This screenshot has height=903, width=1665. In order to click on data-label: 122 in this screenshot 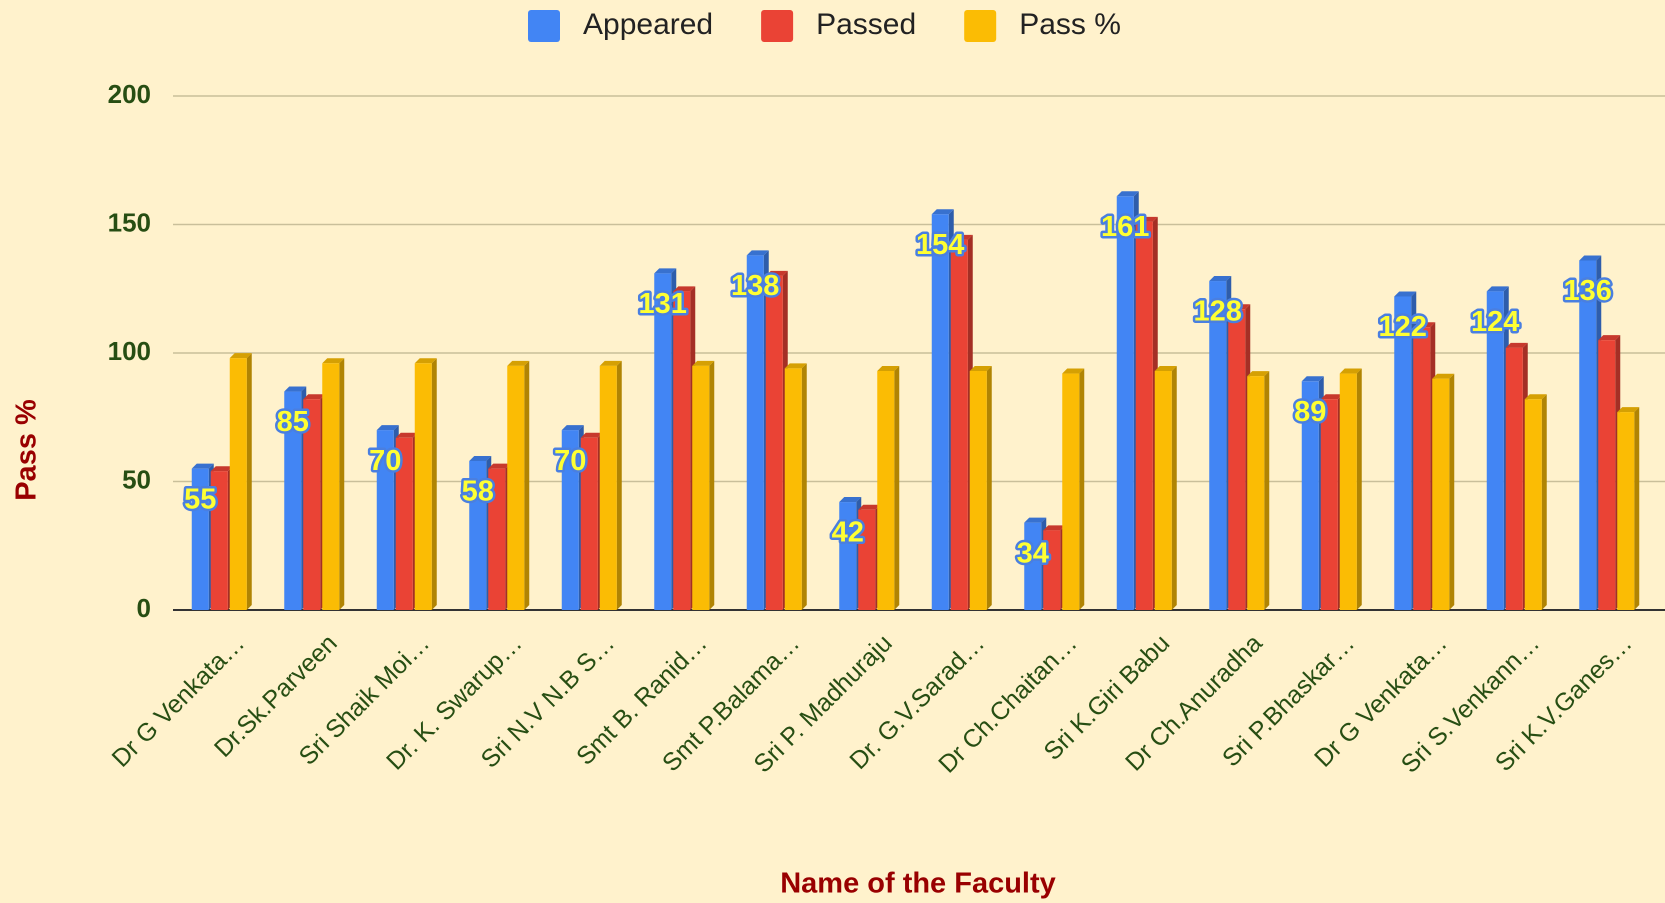, I will do `click(1403, 327)`.